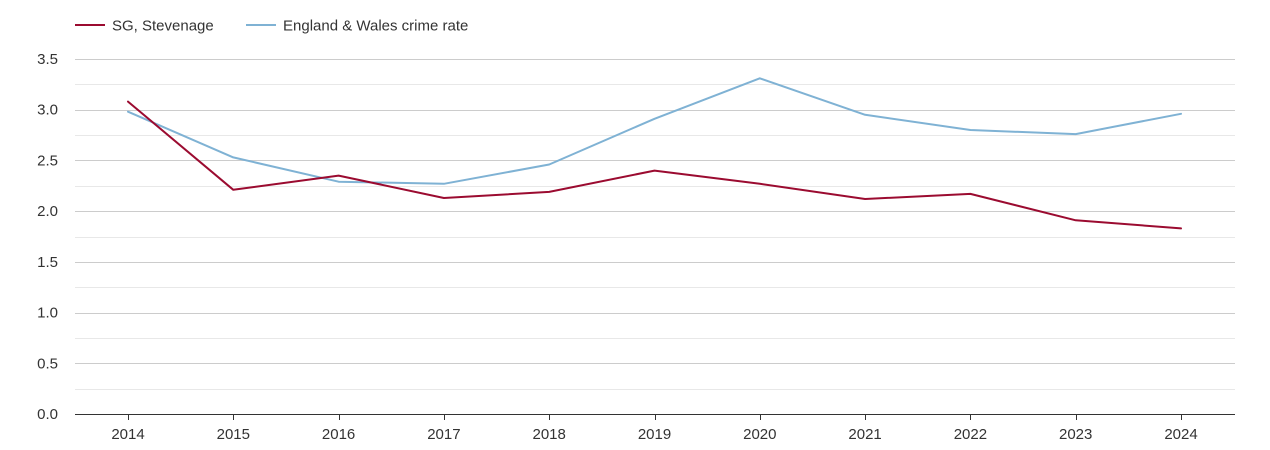  I want to click on x-tick-label: 2016, so click(338, 434).